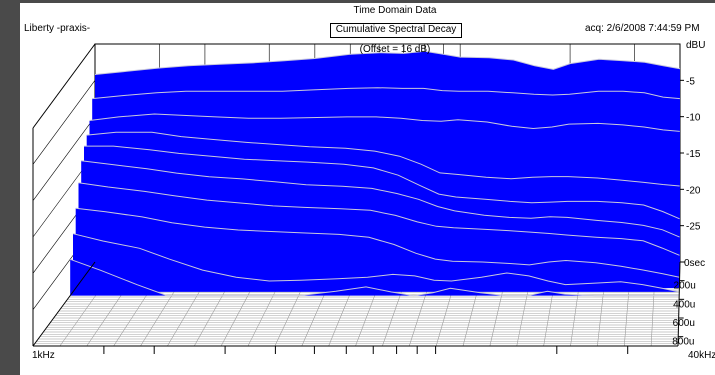 This screenshot has width=715, height=375. Describe the element at coordinates (701, 355) in the screenshot. I see `x-axis-max-label: 40kHz` at that location.